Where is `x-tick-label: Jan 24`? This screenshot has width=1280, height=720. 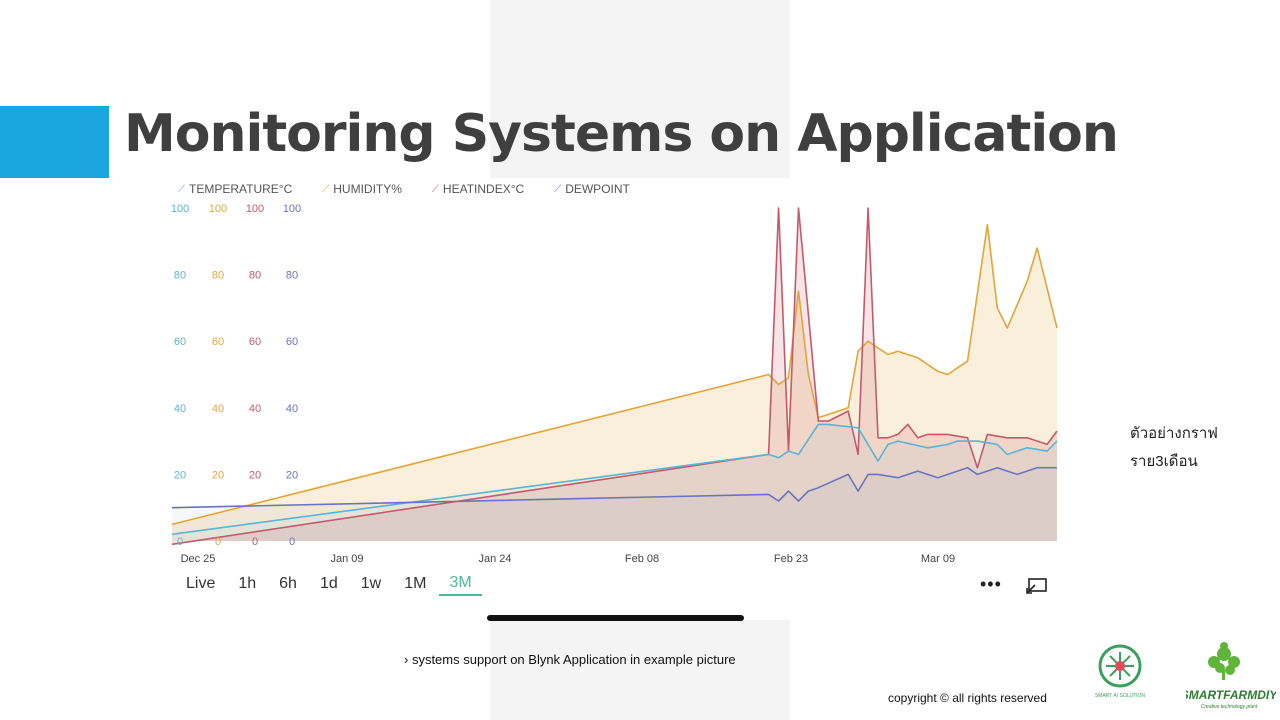 x-tick-label: Jan 24 is located at coordinates (494, 559).